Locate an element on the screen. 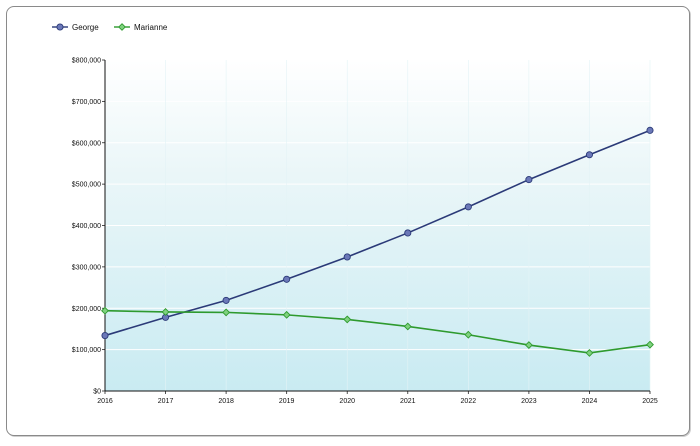 The image size is (700, 446). x-tick-label: 2023 is located at coordinates (529, 401).